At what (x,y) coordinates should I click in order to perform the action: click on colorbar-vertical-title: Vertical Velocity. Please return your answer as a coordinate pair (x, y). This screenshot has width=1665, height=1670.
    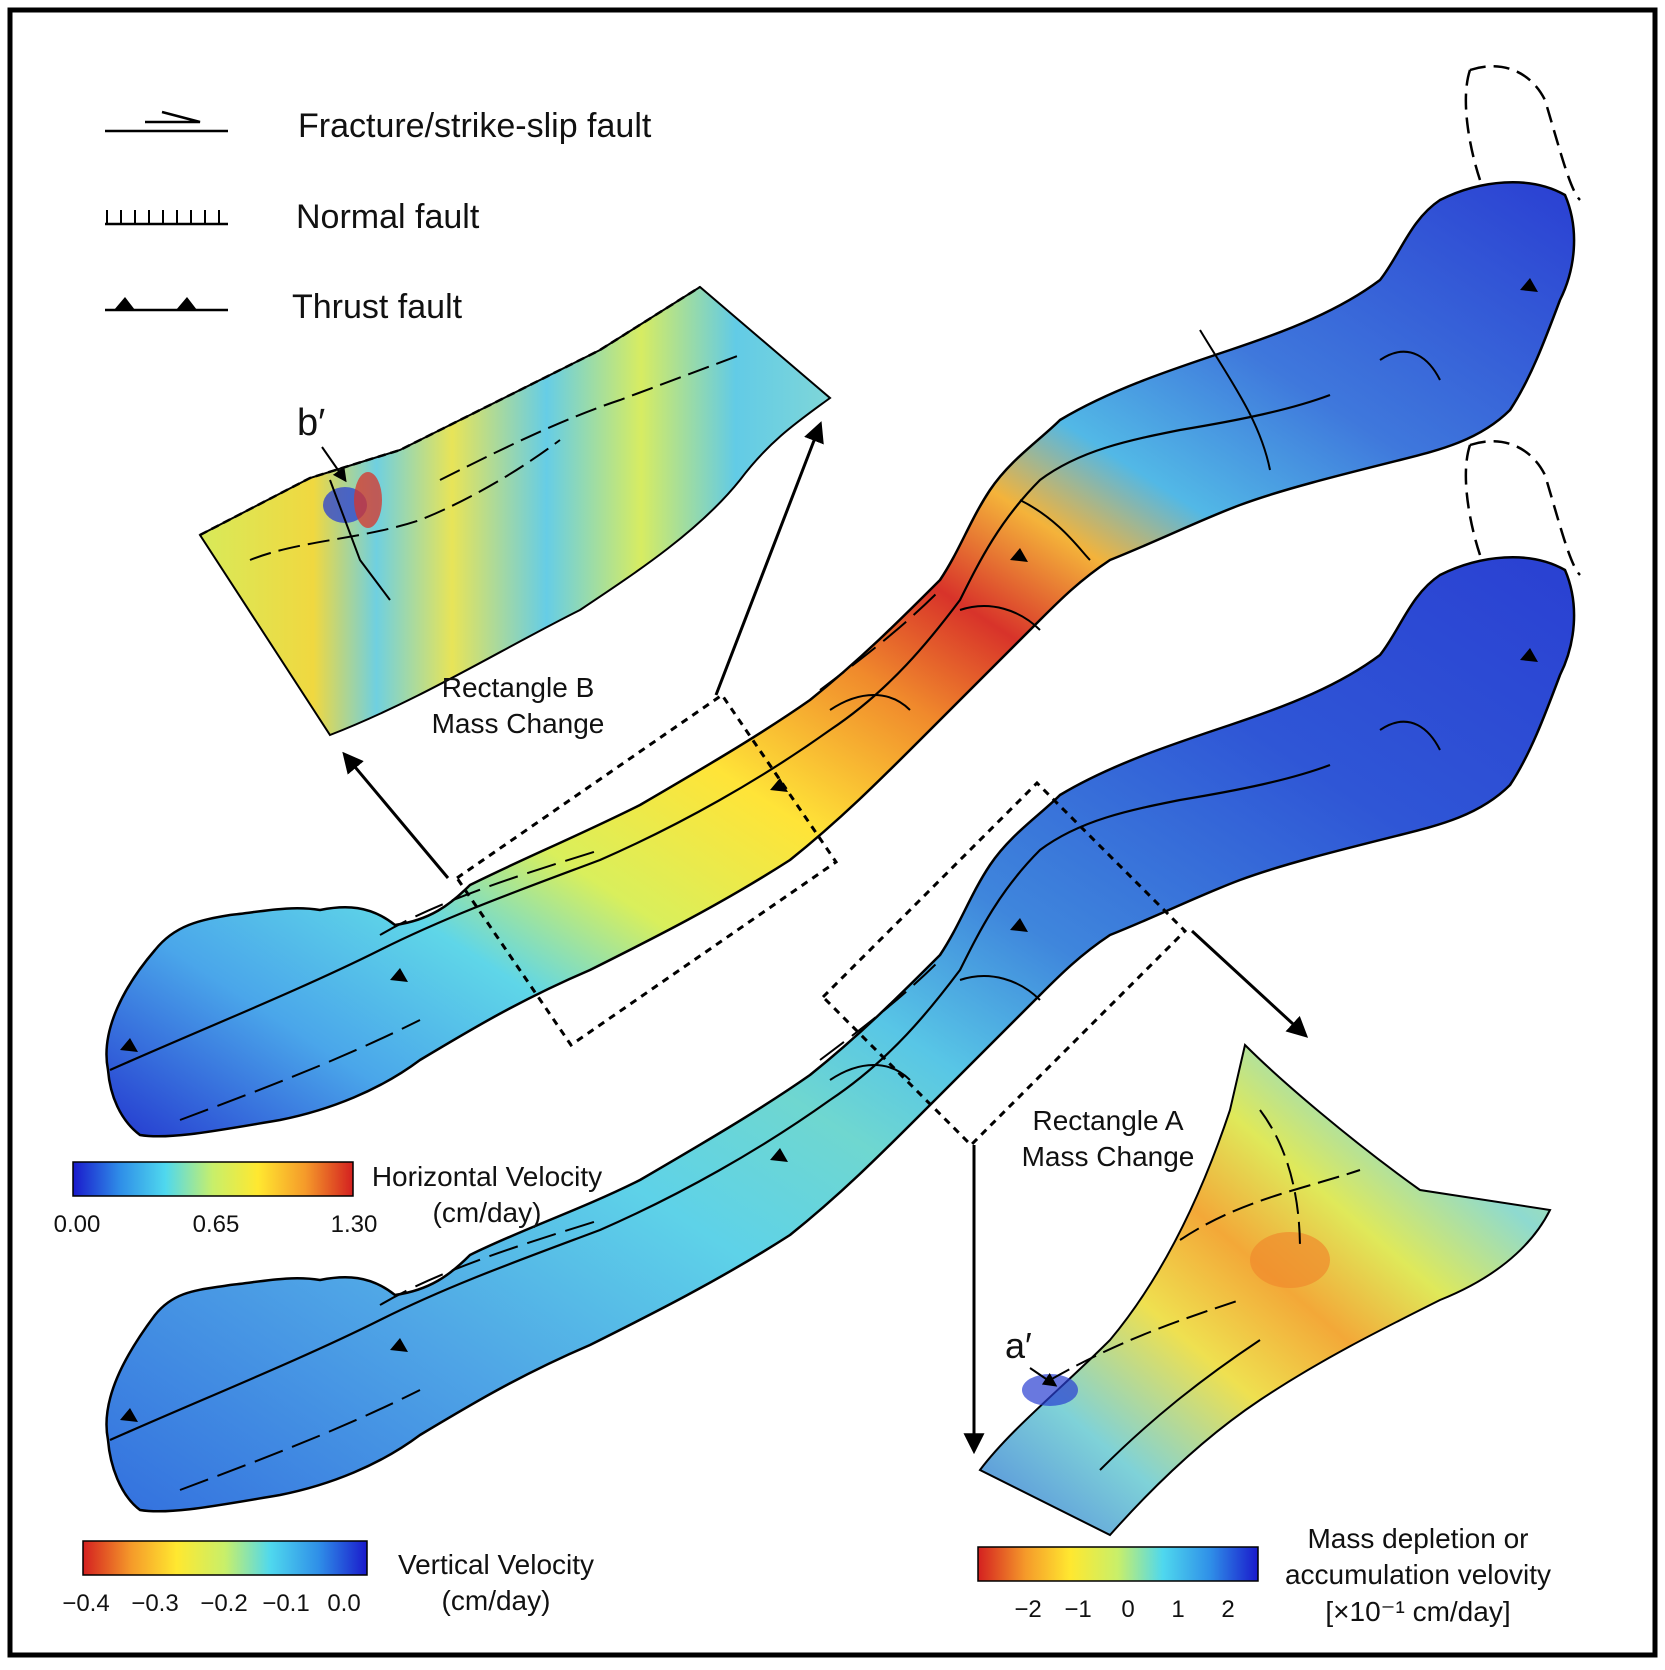
    Looking at the image, I should click on (496, 1564).